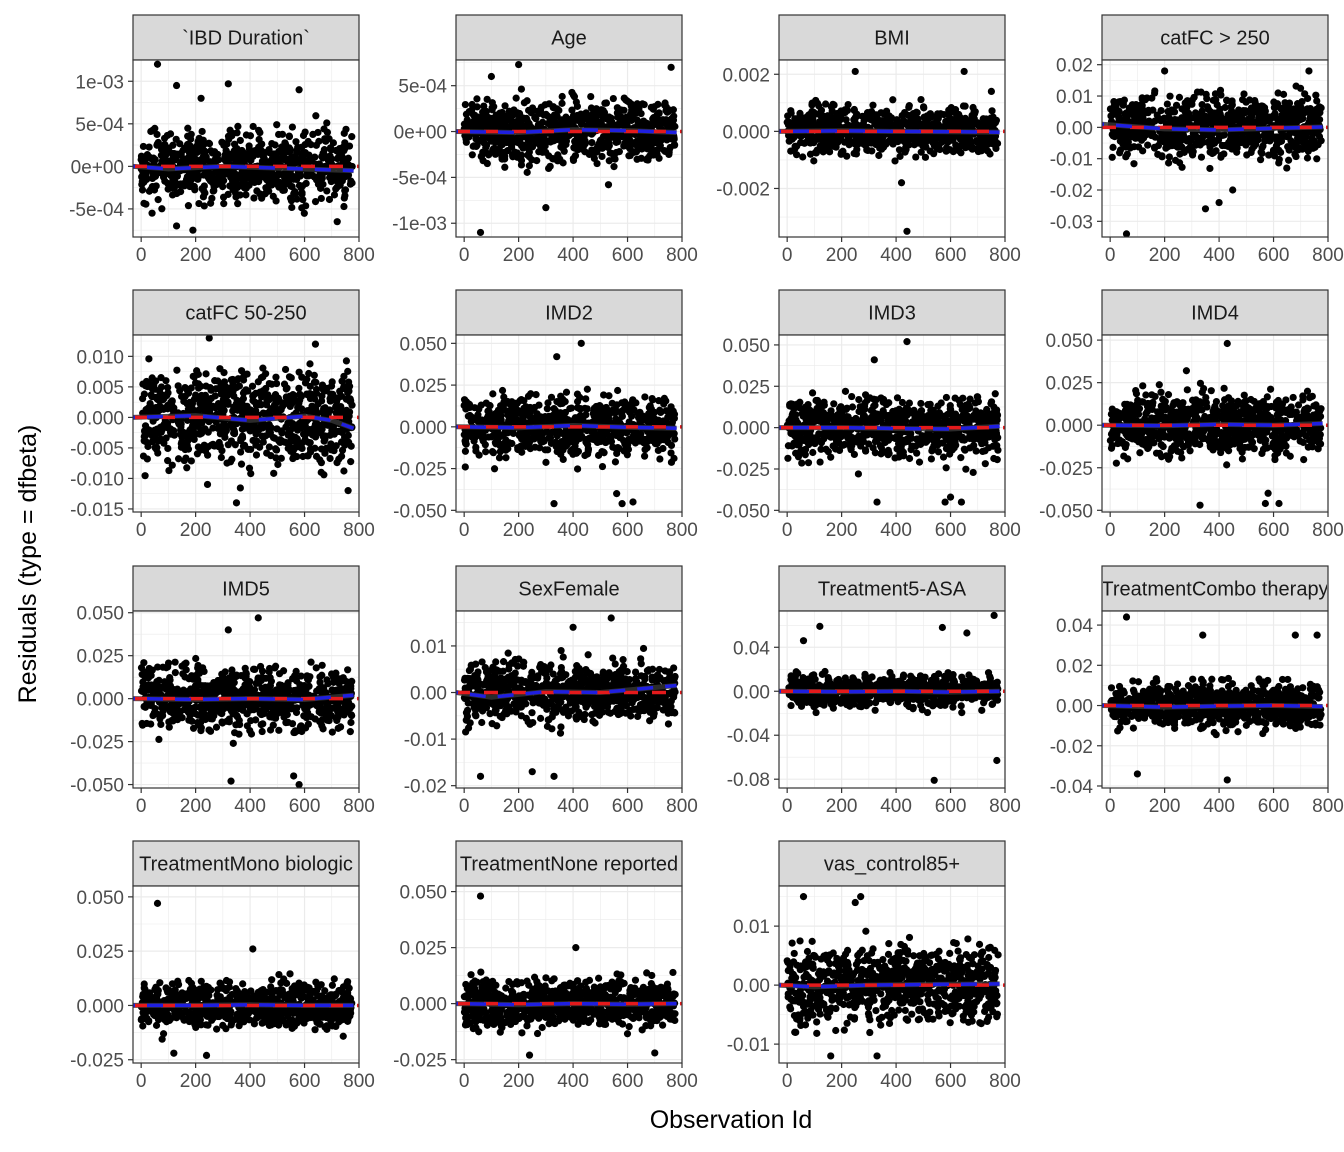  What do you see at coordinates (746, 132) in the screenshot?
I see `y-tick-label: 0.000` at bounding box center [746, 132].